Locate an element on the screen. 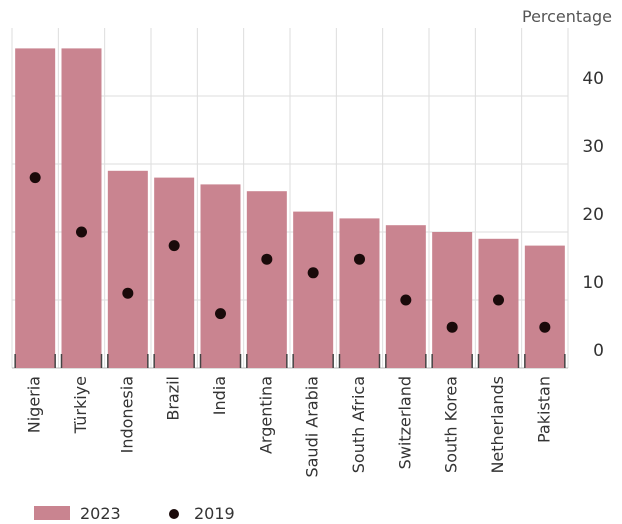 Image resolution: width=622 pixels, height=524 pixels. x-tick-label: Nigeria is located at coordinates (34, 404).